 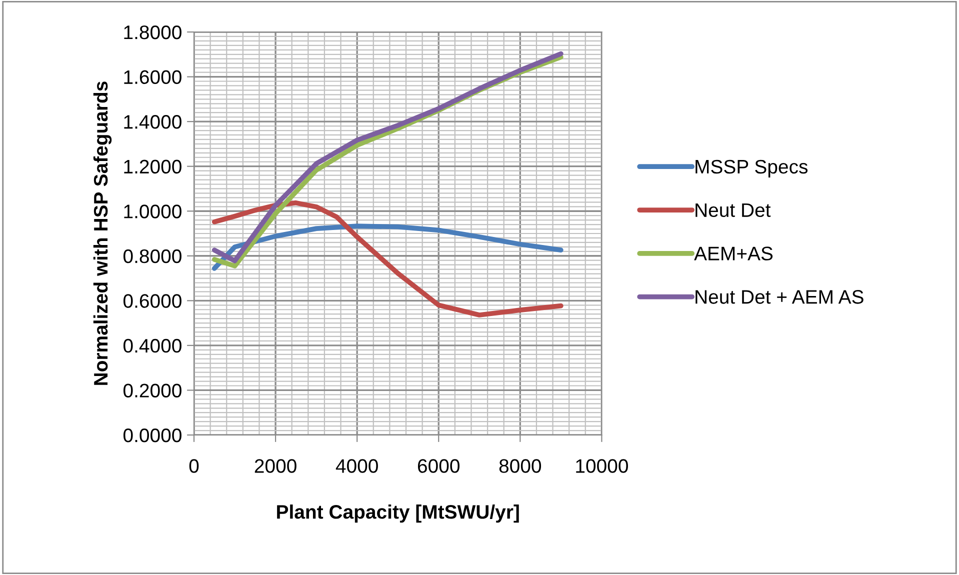 I want to click on y-tick-label: 1.8000, so click(x=153, y=32).